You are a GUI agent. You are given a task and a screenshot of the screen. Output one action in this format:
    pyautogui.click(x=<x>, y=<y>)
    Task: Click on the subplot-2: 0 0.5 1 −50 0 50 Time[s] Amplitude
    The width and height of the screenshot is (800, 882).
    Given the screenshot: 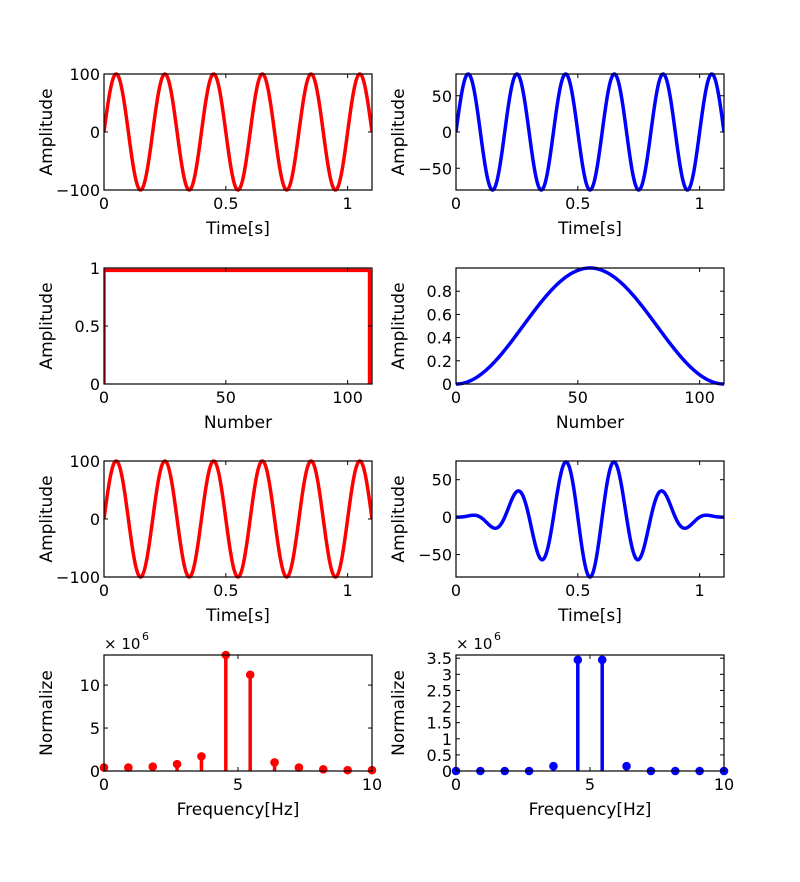 What is the action you would take?
    pyautogui.click(x=557, y=155)
    